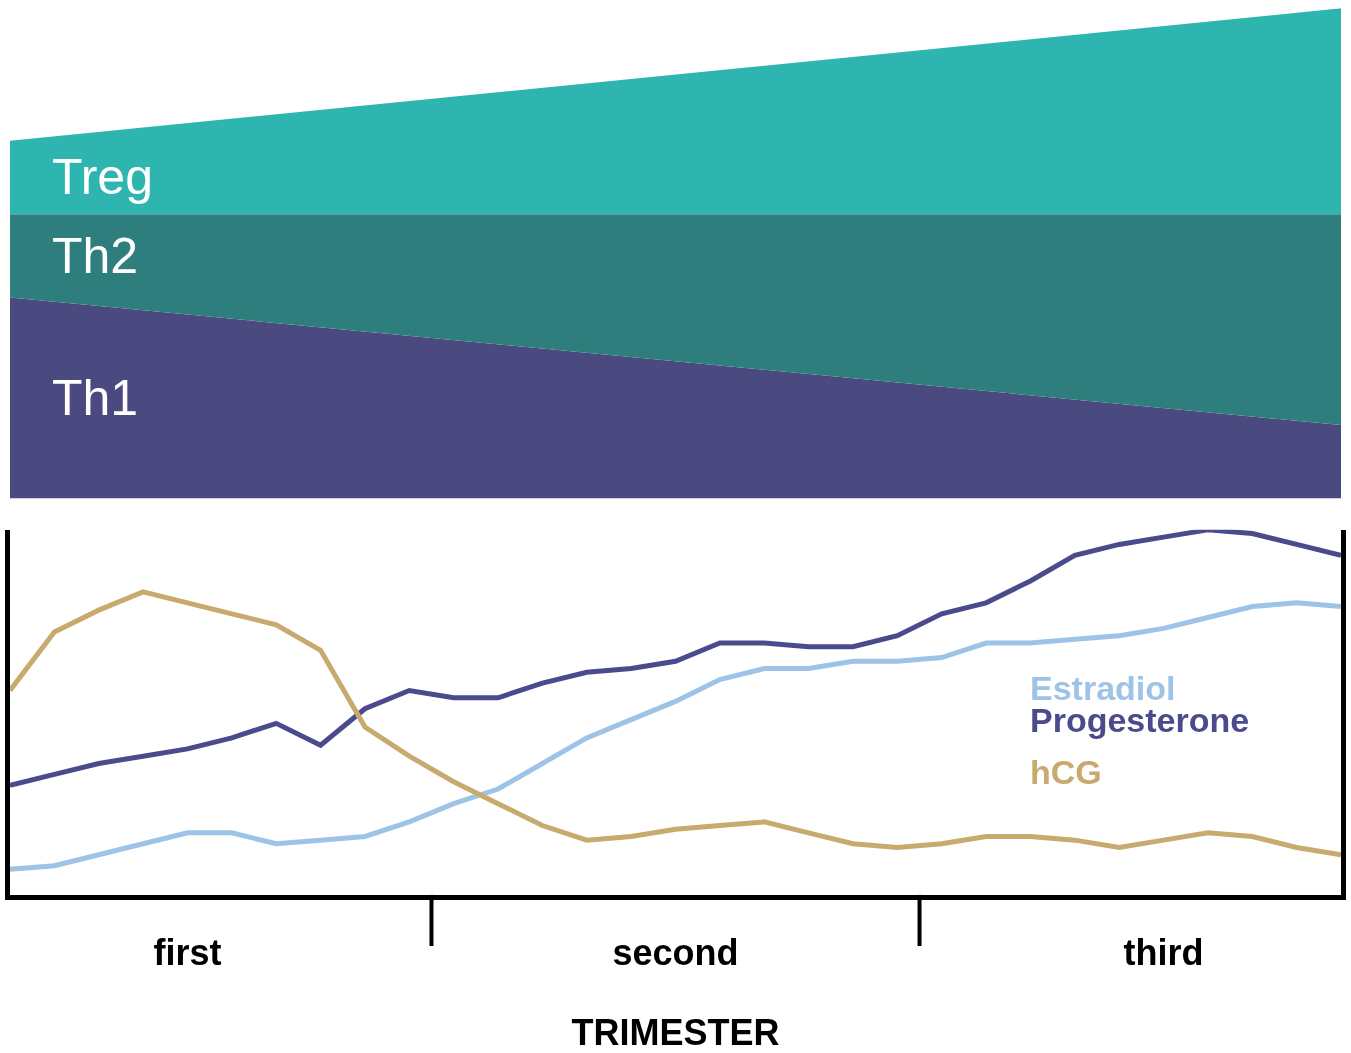 The width and height of the screenshot is (1351, 1053). What do you see at coordinates (675, 953) in the screenshot?
I see `x-tick-label: second` at bounding box center [675, 953].